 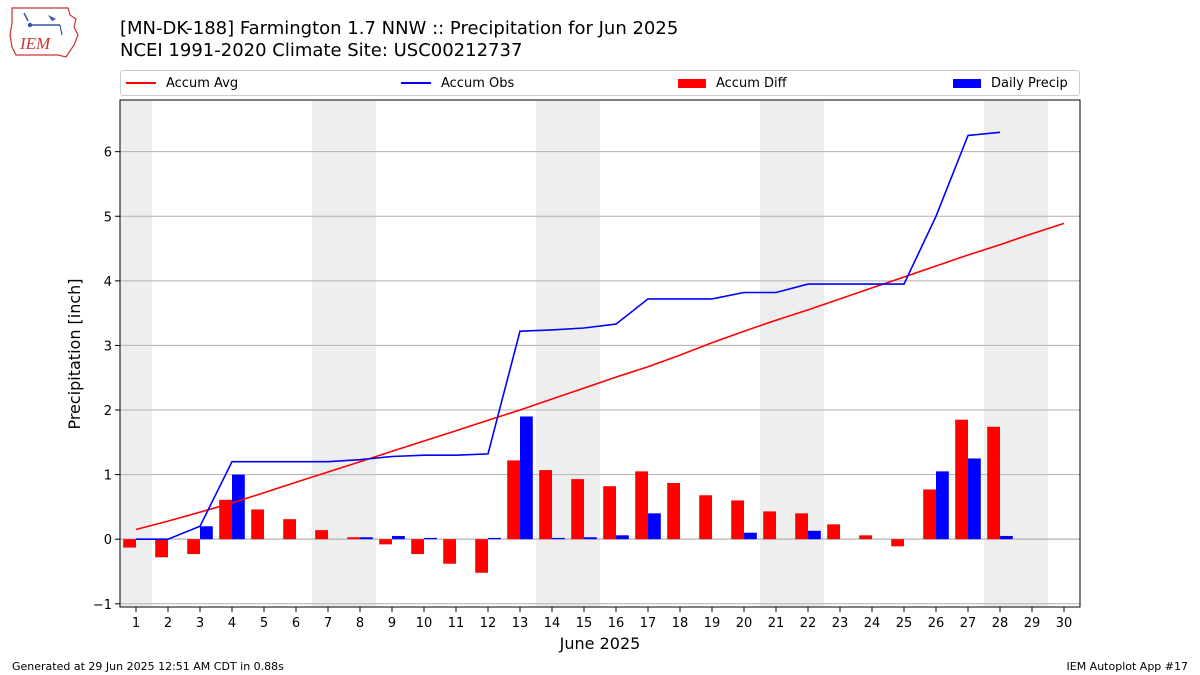 What do you see at coordinates (808, 623) in the screenshot?
I see `x-tick-label: 22` at bounding box center [808, 623].